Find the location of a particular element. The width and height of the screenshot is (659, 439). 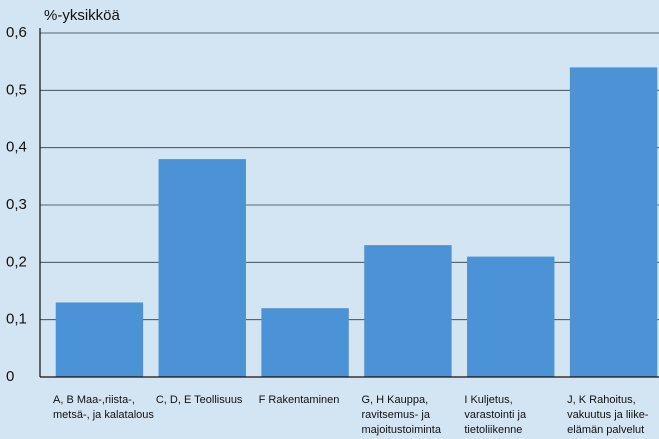

x-tick-label: ravitsemus- ja is located at coordinates (396, 415).